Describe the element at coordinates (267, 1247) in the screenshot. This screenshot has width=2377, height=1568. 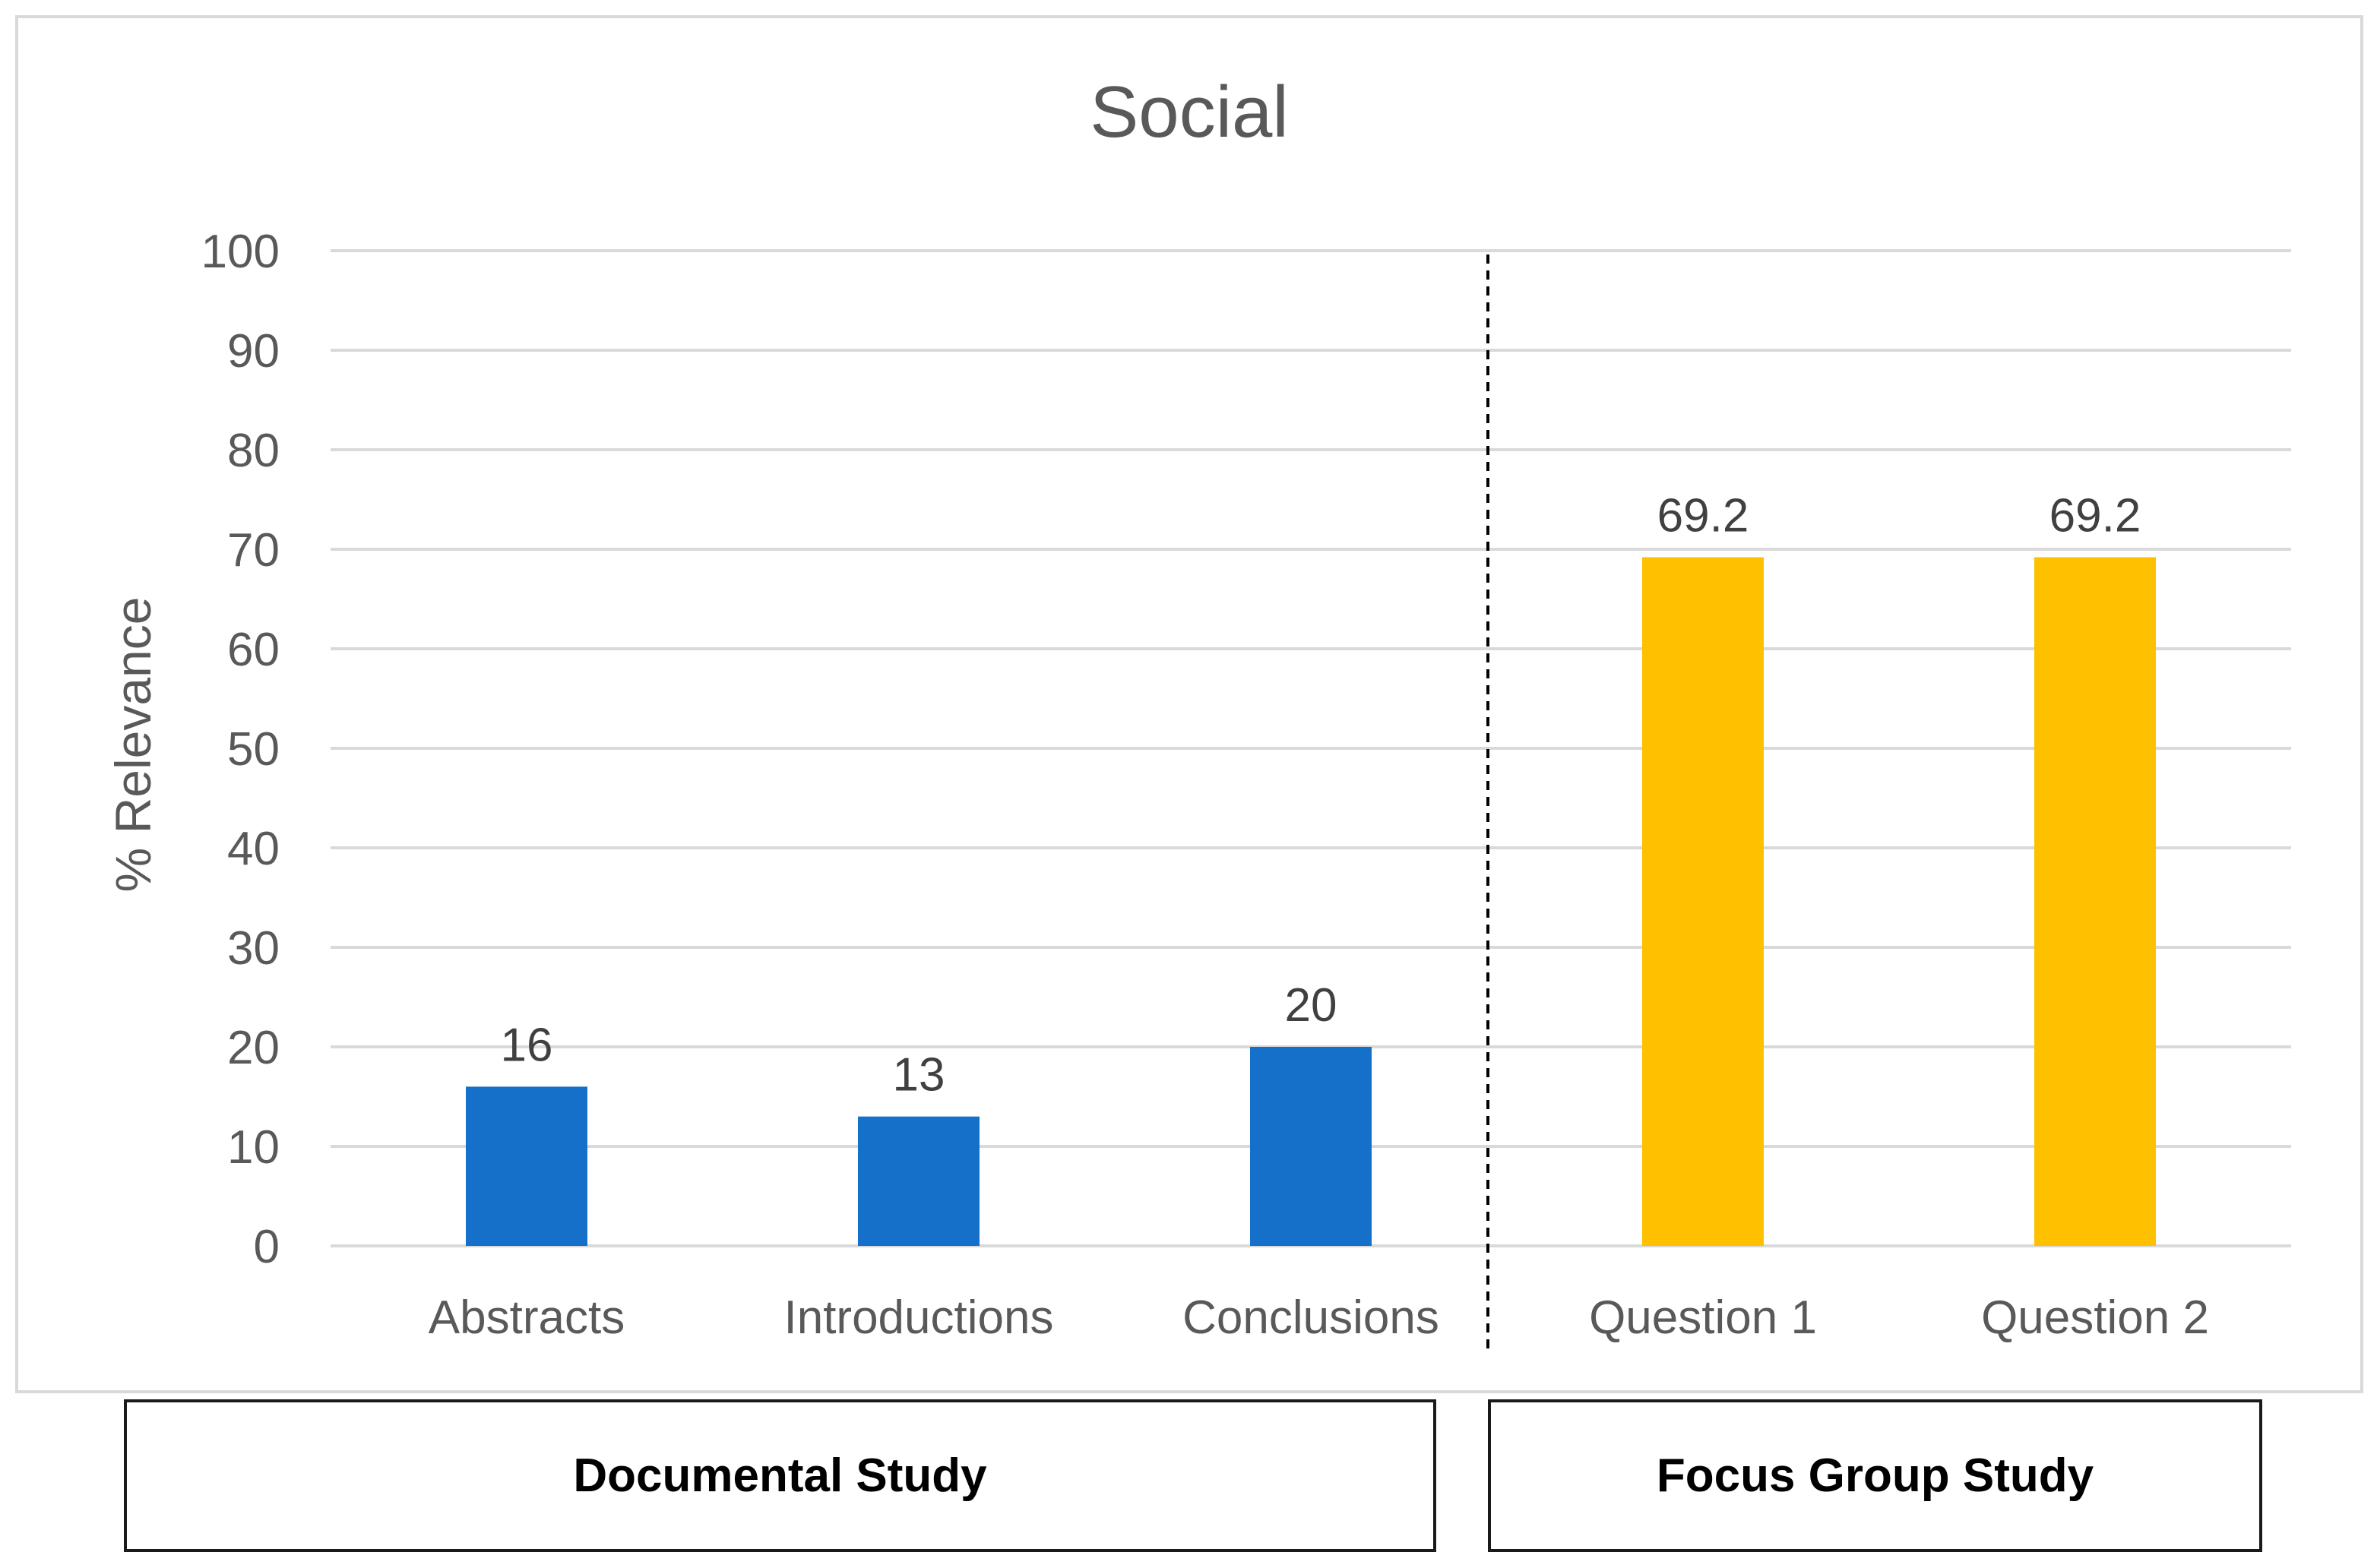
I see `y-tick-label-0: 0` at that location.